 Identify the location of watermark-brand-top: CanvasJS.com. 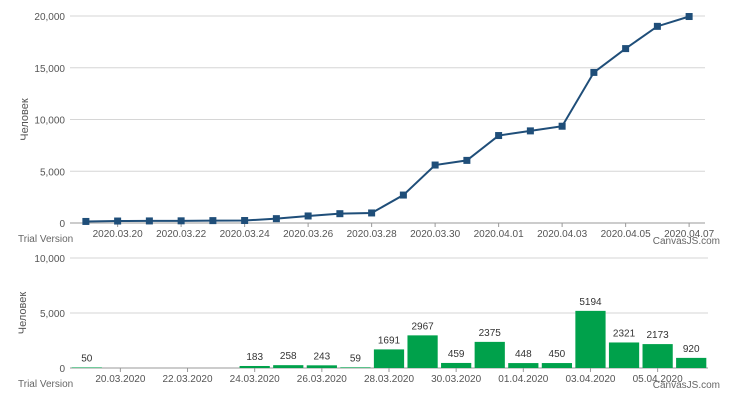
(686, 241).